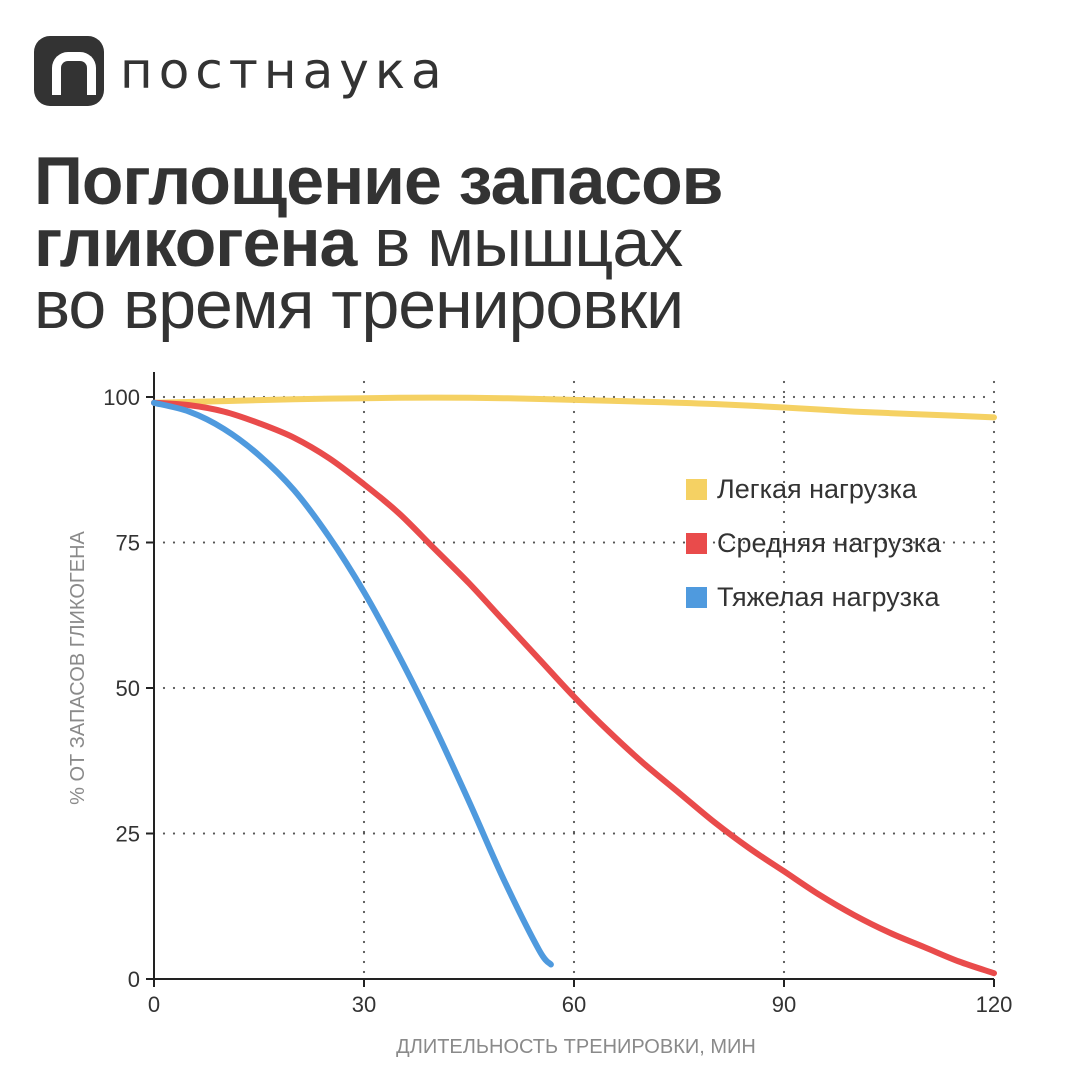  What do you see at coordinates (195, 243) in the screenshot?
I see `title-line2-bold: гликогена` at bounding box center [195, 243].